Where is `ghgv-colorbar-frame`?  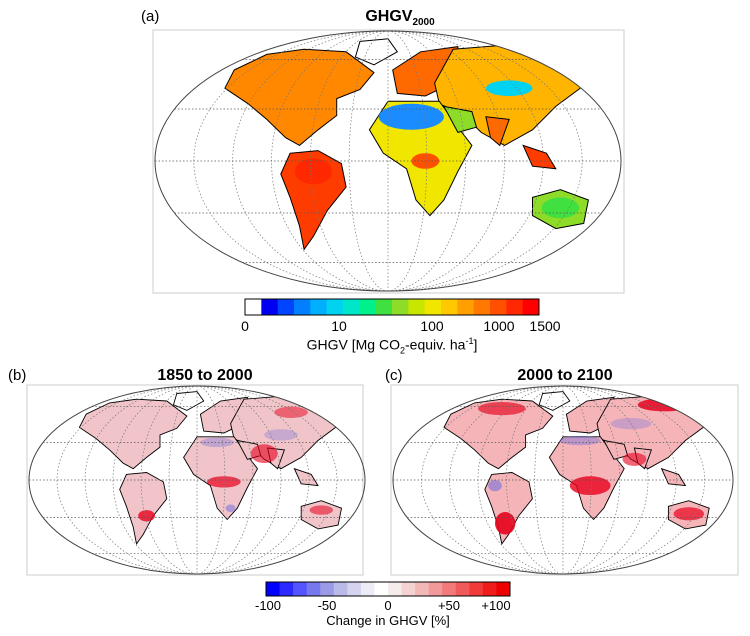 ghgv-colorbar-frame is located at coordinates (392, 307).